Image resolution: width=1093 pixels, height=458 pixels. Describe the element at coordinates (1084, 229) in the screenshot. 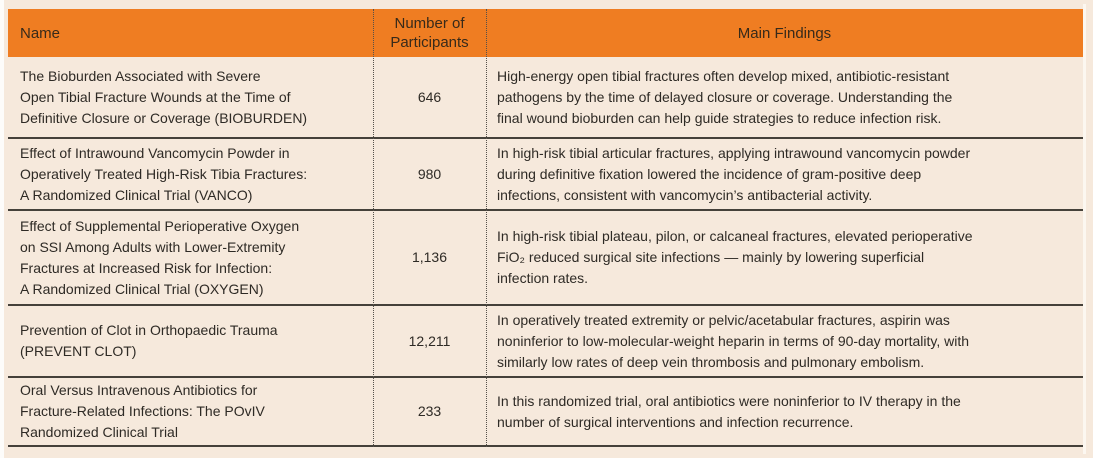

I see `page-edge-right` at that location.